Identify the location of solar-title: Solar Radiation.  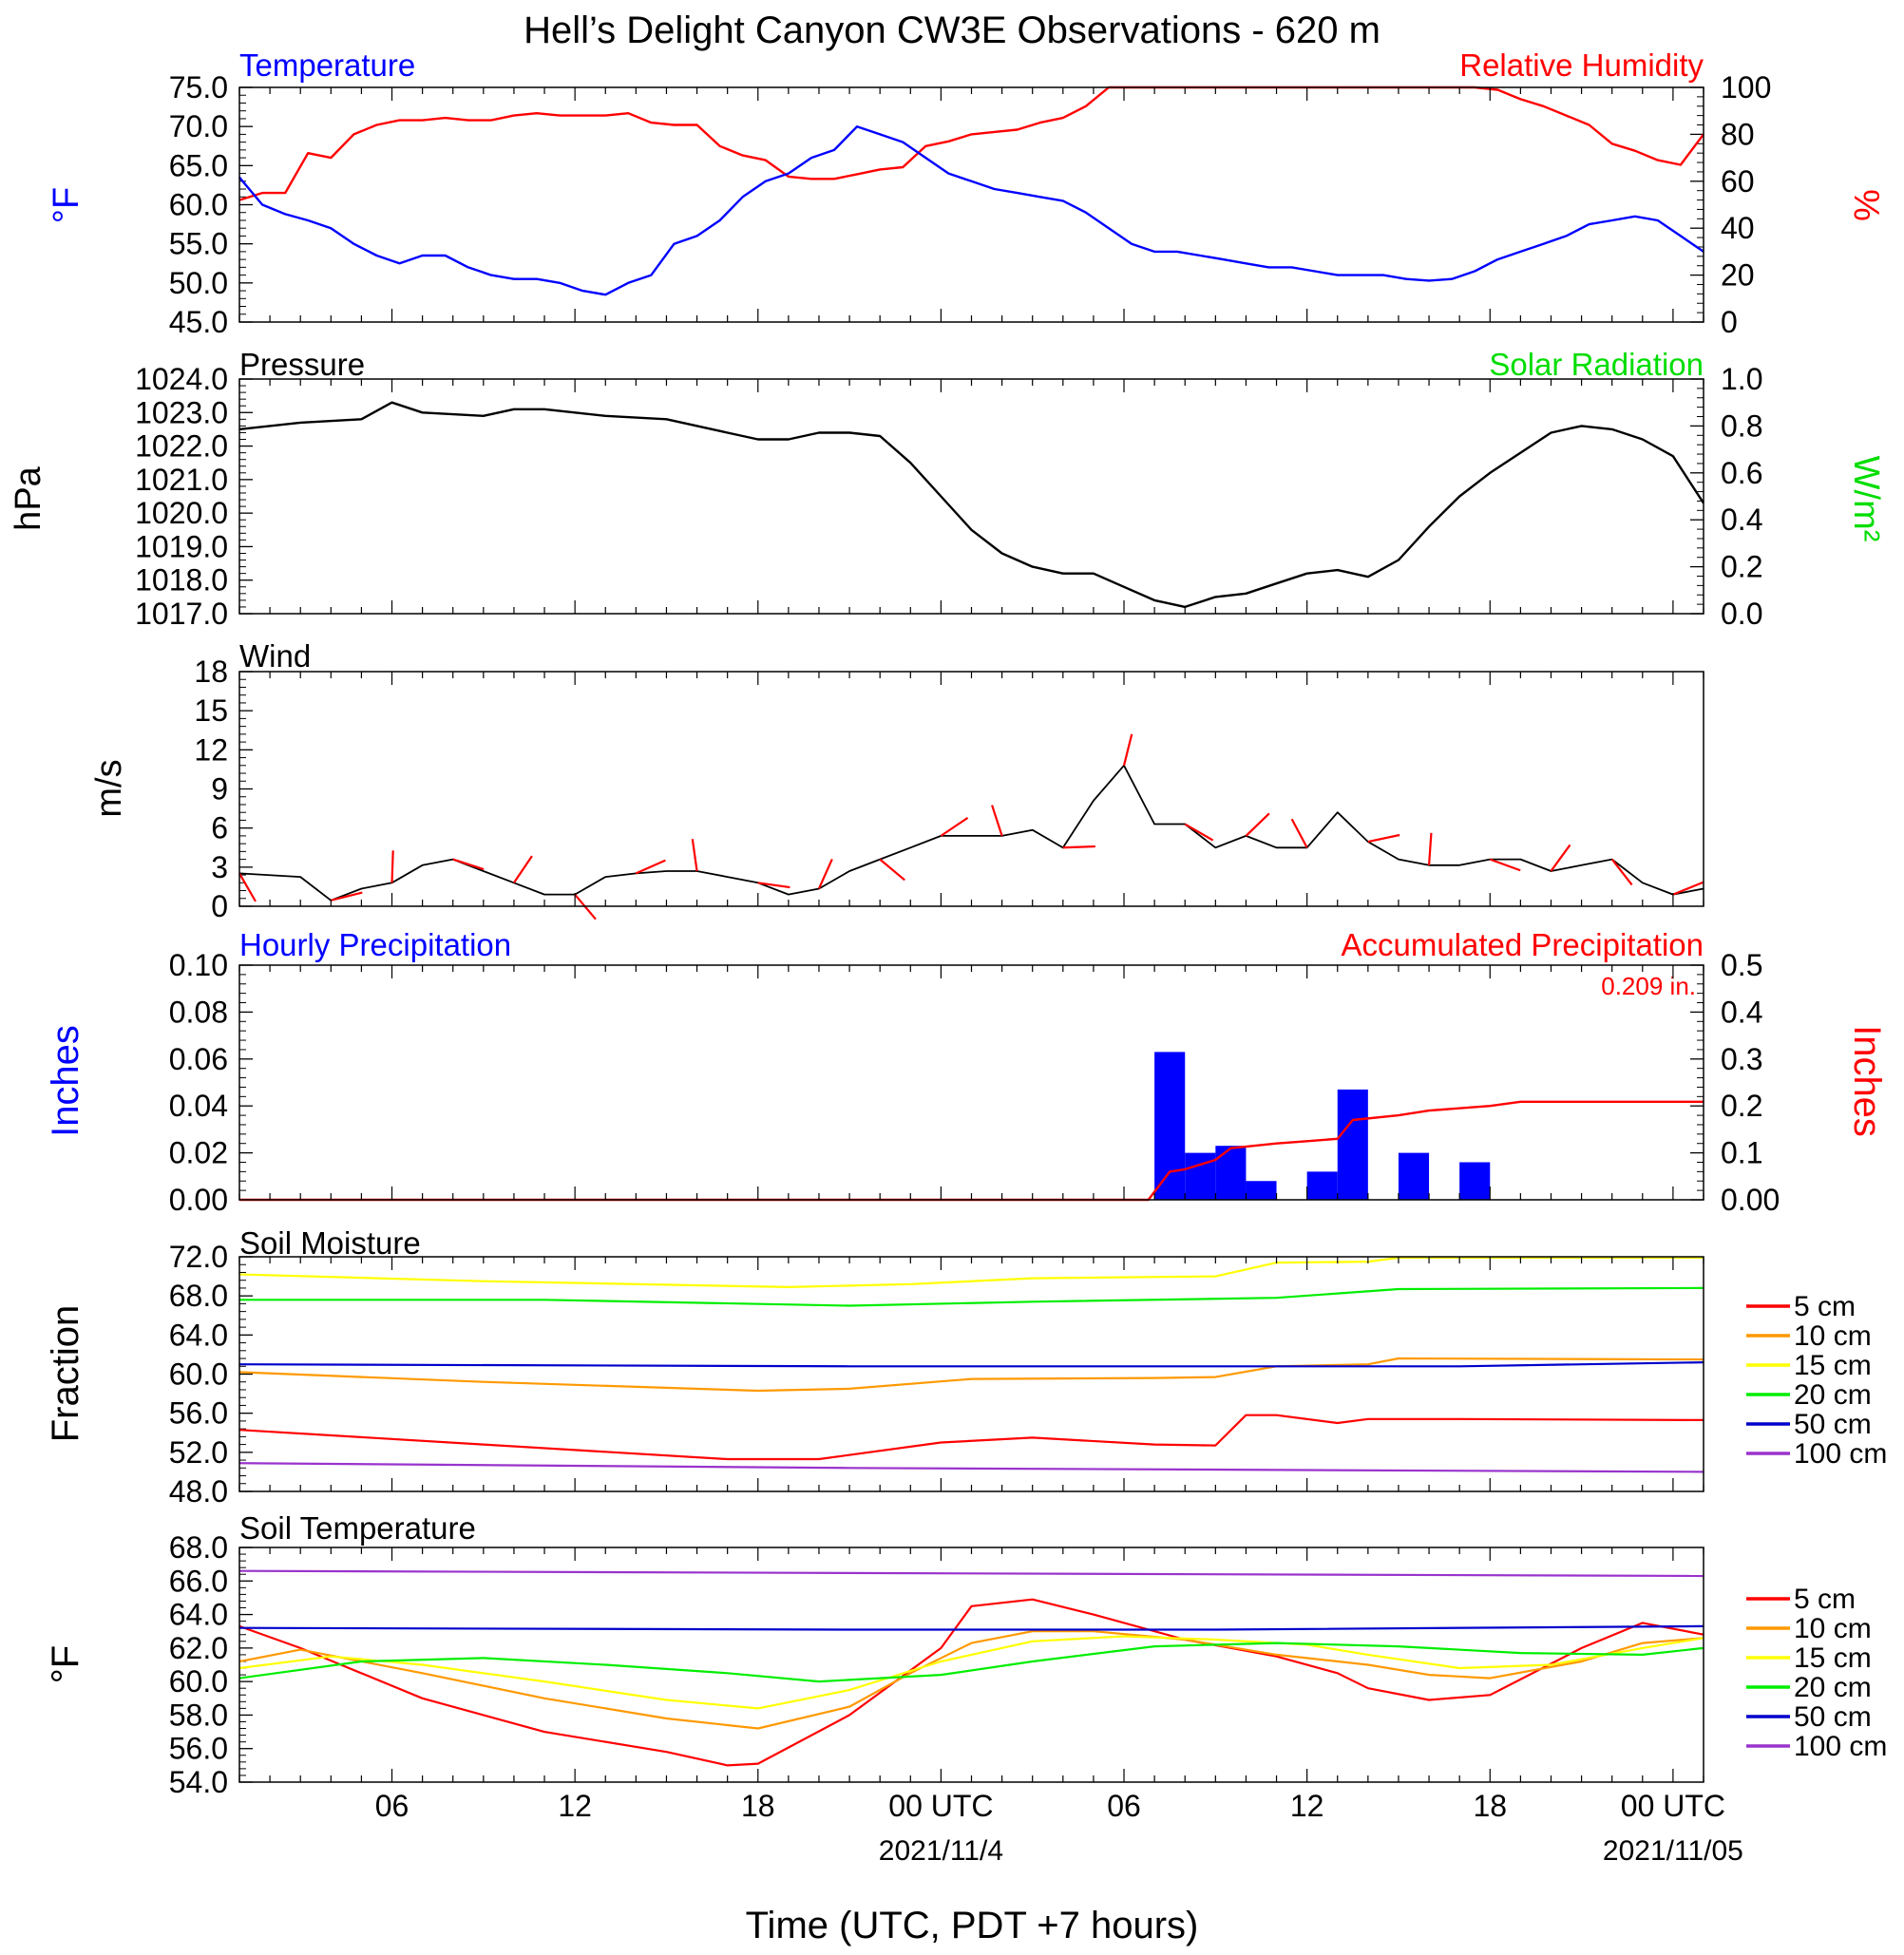
(1597, 364).